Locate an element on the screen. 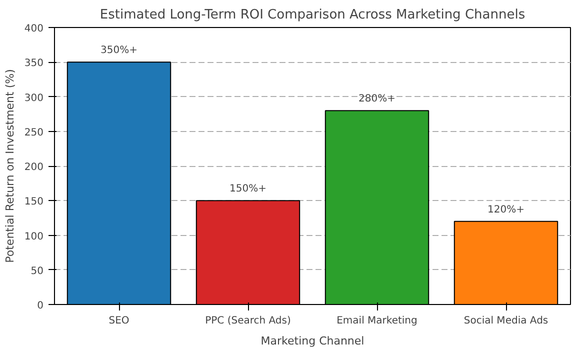  data-label: 150%+ is located at coordinates (248, 189).